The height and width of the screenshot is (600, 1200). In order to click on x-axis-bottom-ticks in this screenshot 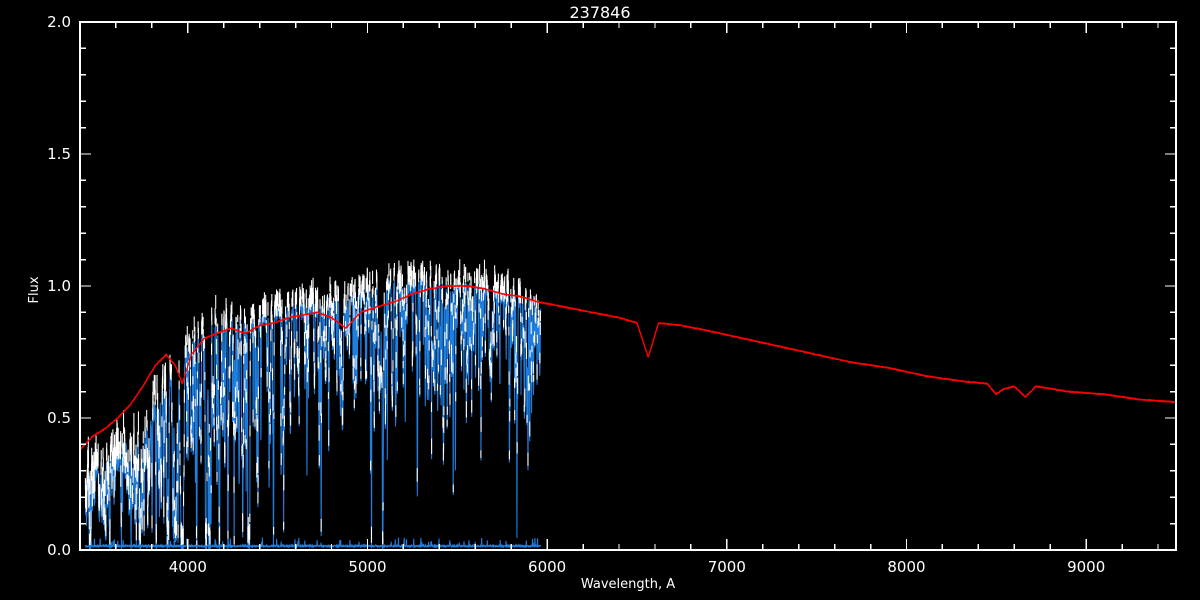, I will do `click(619, 544)`.